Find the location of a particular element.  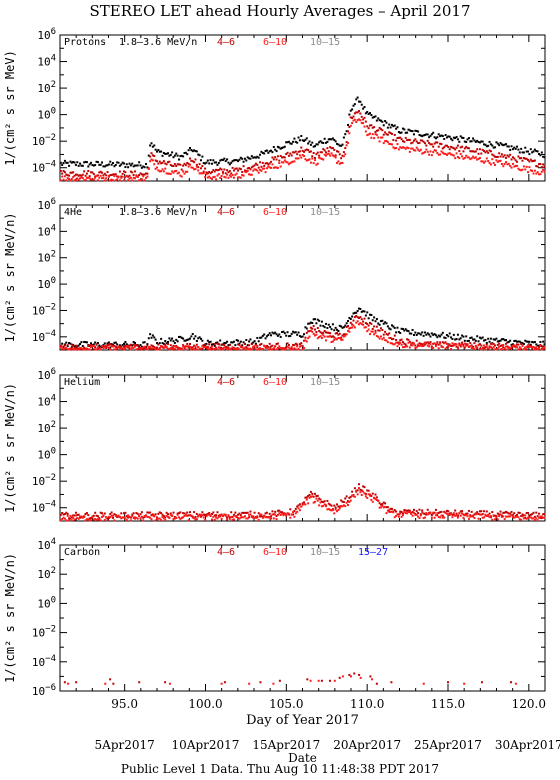

y-tick-label: 100 is located at coordinates (46, 114).